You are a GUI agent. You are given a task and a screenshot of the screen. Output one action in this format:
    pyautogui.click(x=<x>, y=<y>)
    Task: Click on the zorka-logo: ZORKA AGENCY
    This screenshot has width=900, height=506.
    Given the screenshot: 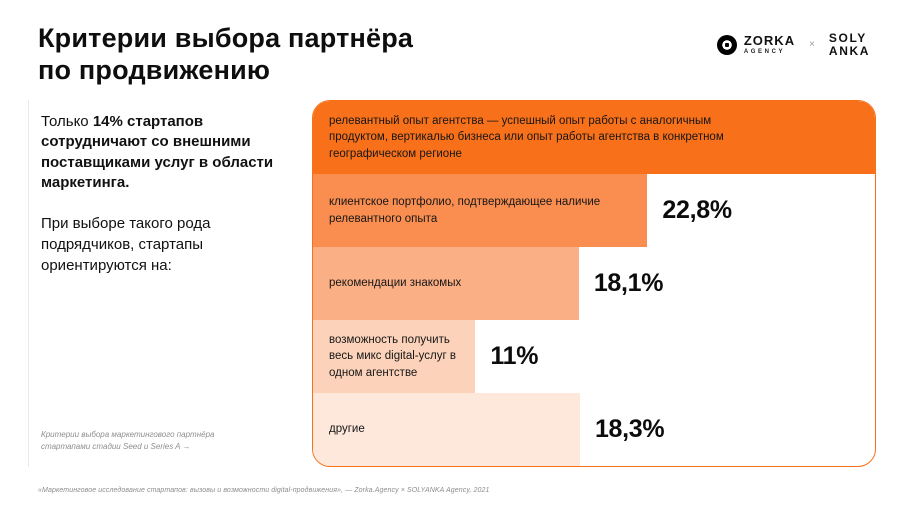 What is the action you would take?
    pyautogui.click(x=756, y=44)
    